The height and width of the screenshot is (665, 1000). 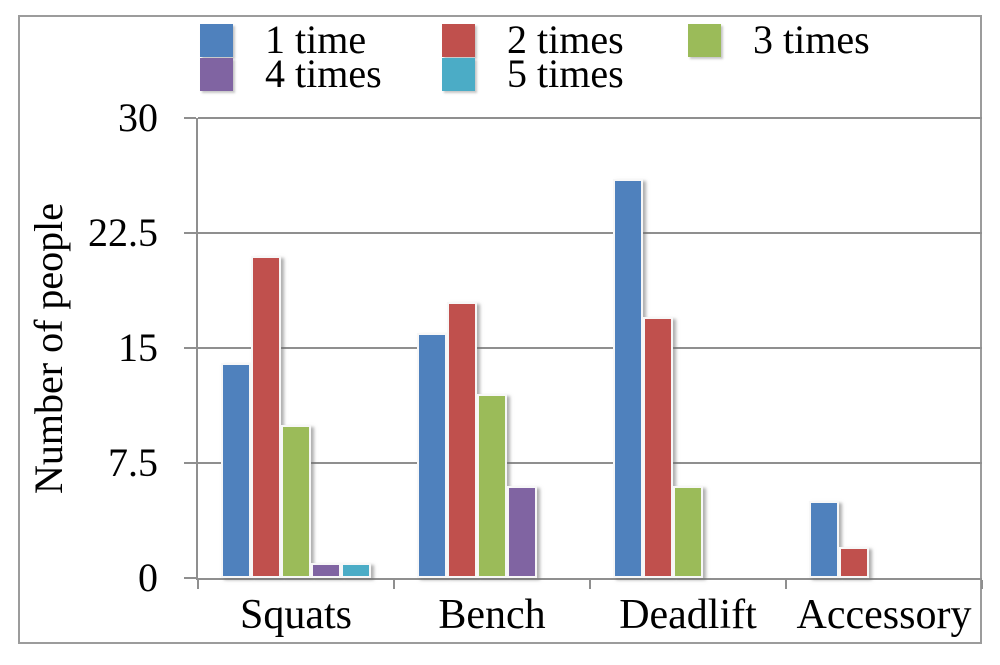 What do you see at coordinates (590, 233) in the screenshot?
I see `gridline-22.5` at bounding box center [590, 233].